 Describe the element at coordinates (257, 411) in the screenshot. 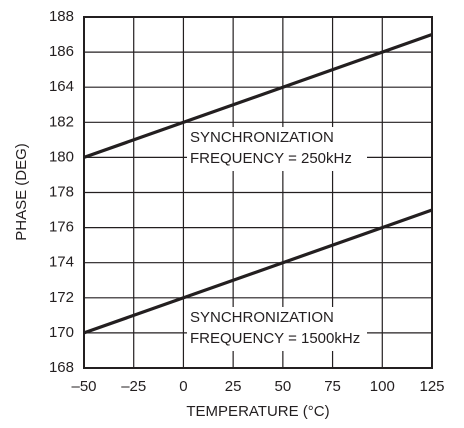

I see `x-axis-title: TEMPERATURE (°C)` at that location.